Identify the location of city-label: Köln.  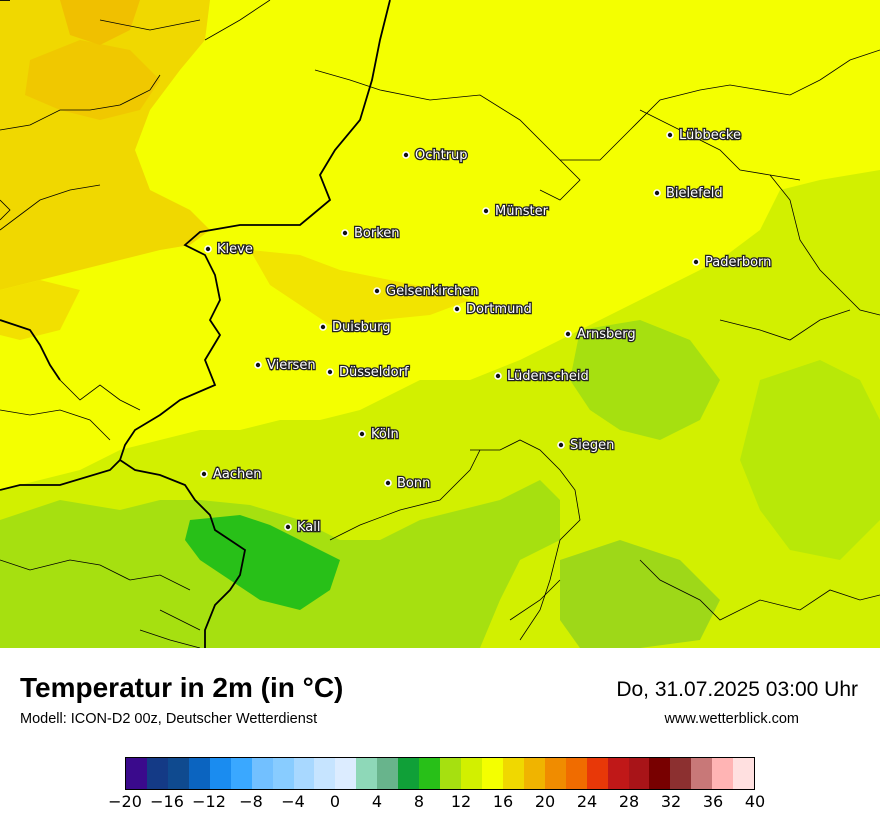
(385, 434).